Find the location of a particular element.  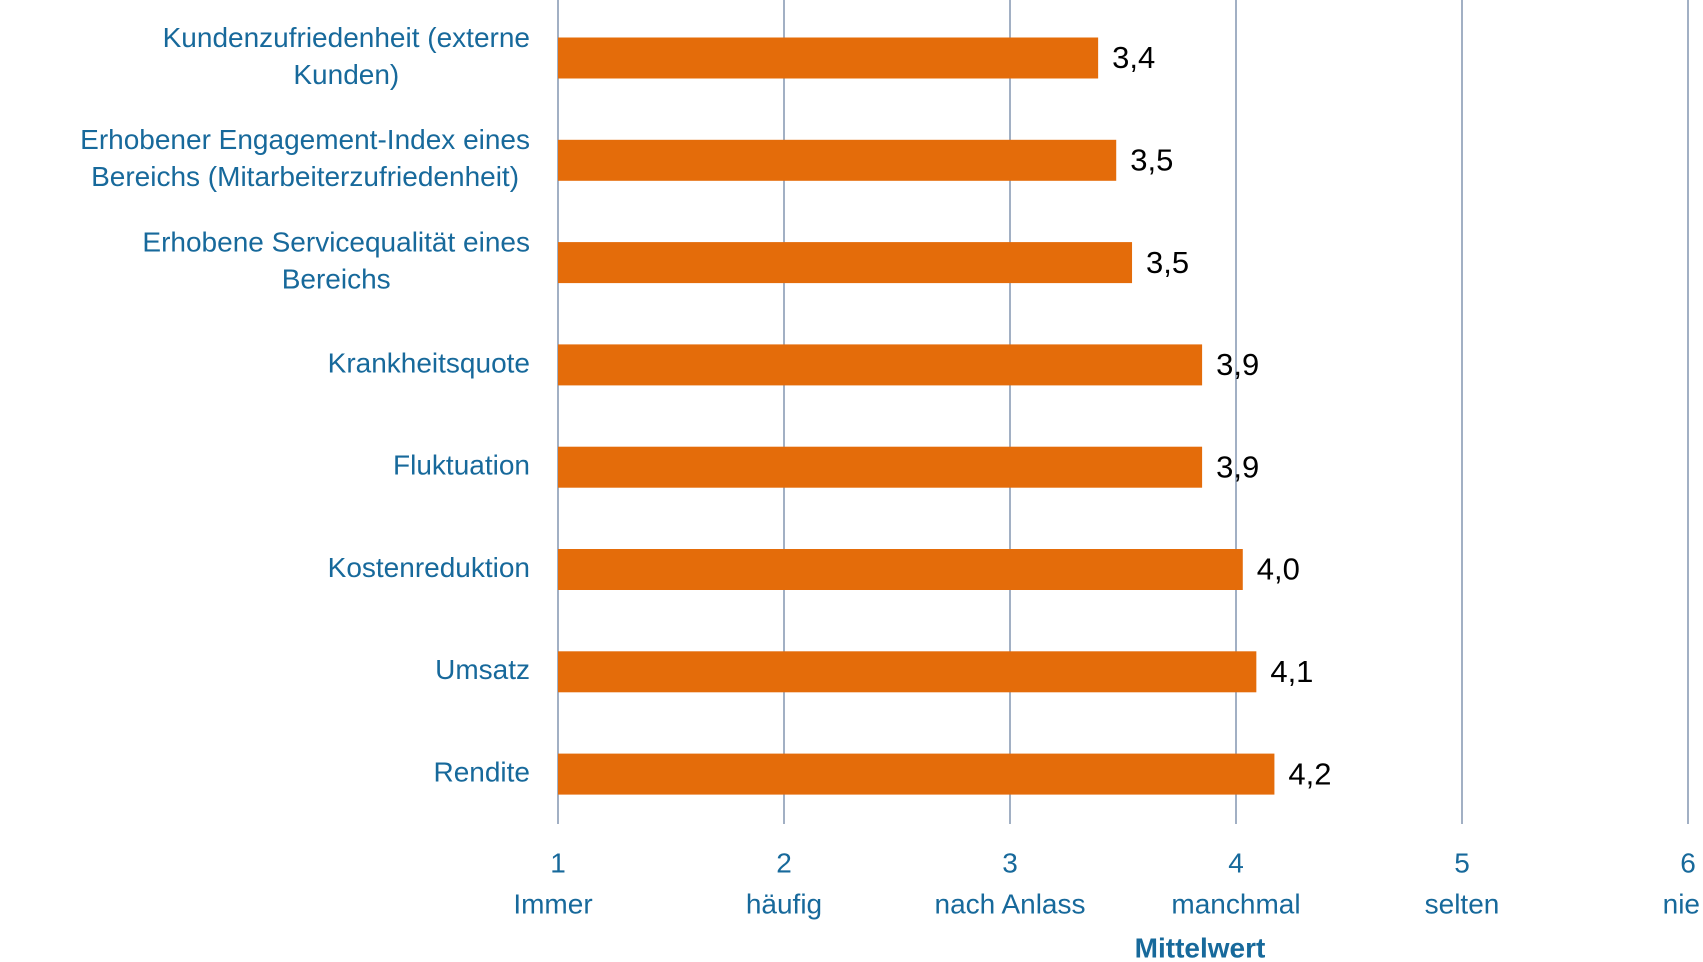

x-tick-label: 3 is located at coordinates (1010, 862).